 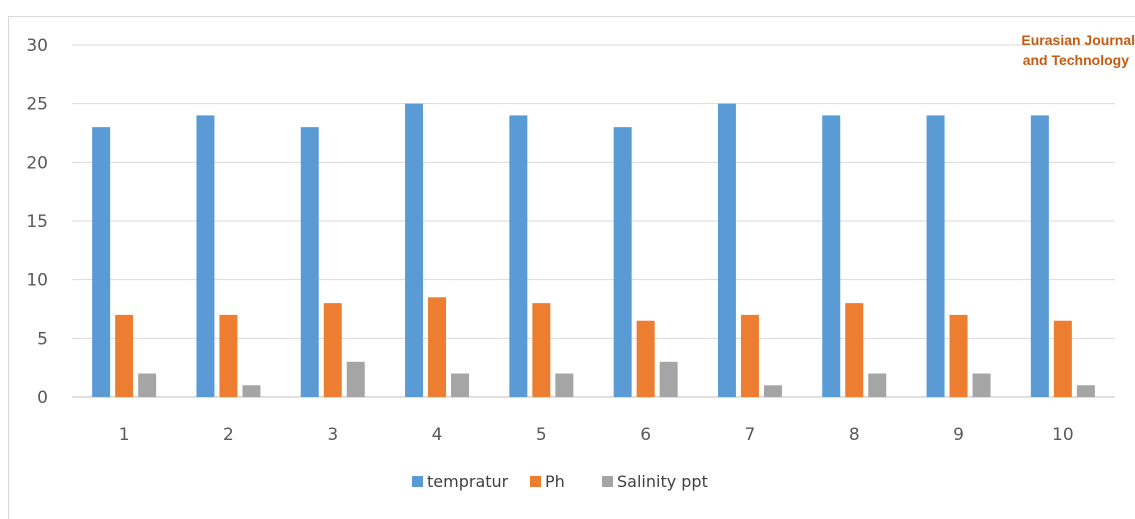 What do you see at coordinates (37, 163) in the screenshot?
I see `y-tick-label: 20` at bounding box center [37, 163].